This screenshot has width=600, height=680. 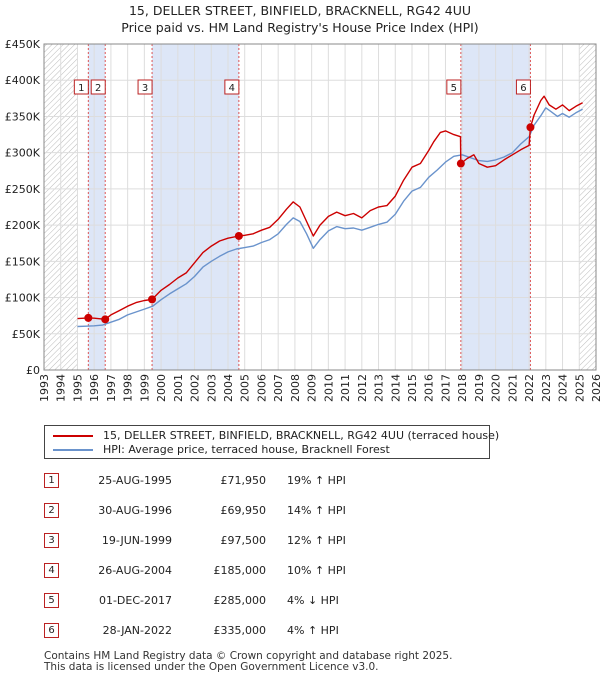 I want to click on y-tick-label: £450K, so click(x=23, y=44).